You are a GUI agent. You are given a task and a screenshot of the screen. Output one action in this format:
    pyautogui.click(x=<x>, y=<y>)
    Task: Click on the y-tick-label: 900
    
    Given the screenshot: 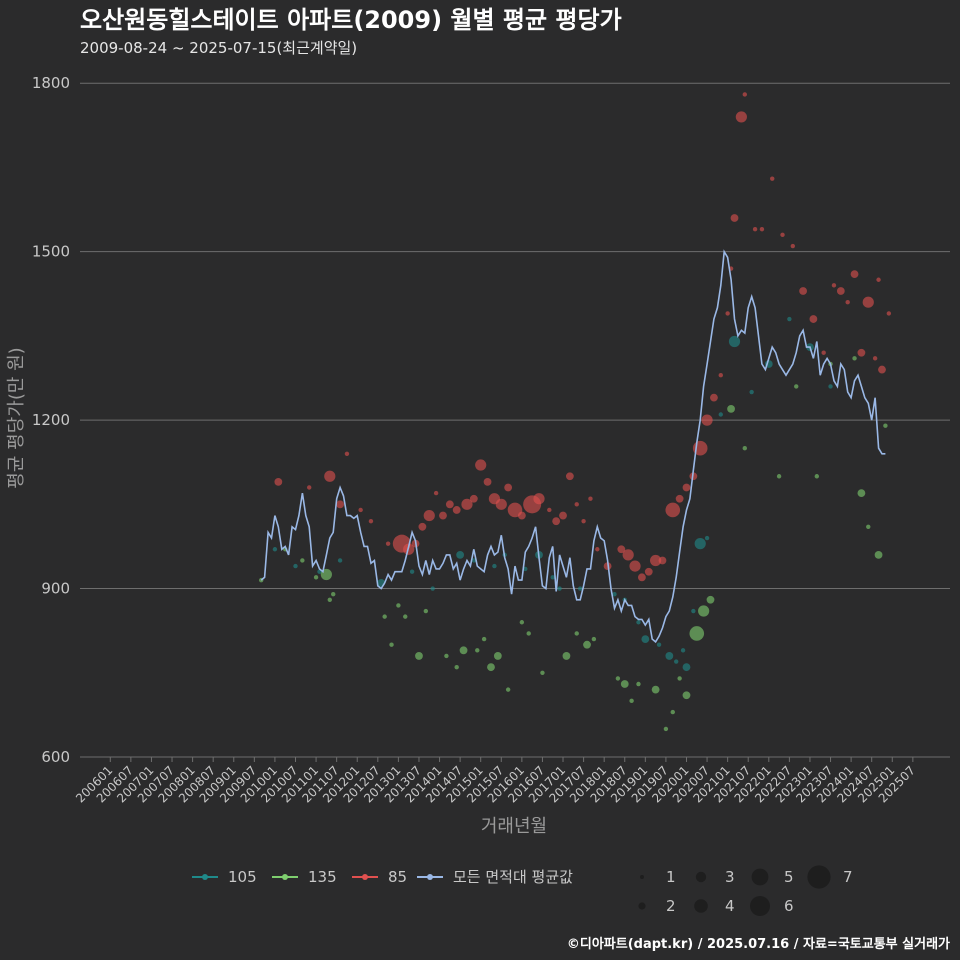 What is the action you would take?
    pyautogui.click(x=55, y=589)
    